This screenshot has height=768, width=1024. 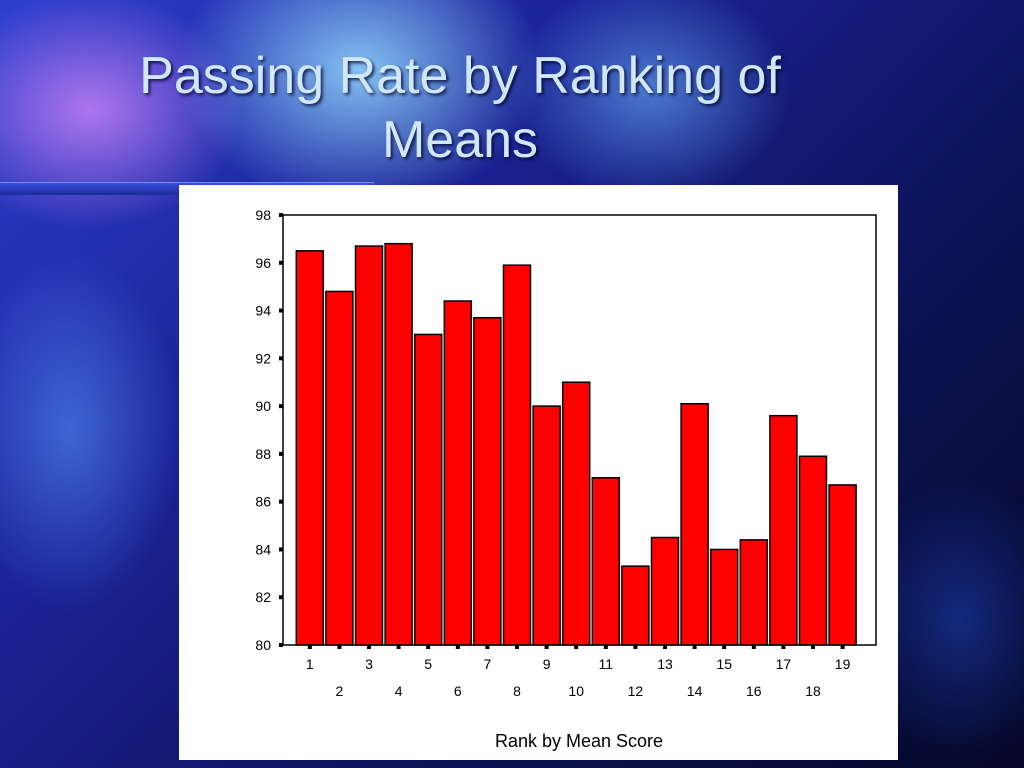 What do you see at coordinates (843, 664) in the screenshot?
I see `x-tick-label: 19` at bounding box center [843, 664].